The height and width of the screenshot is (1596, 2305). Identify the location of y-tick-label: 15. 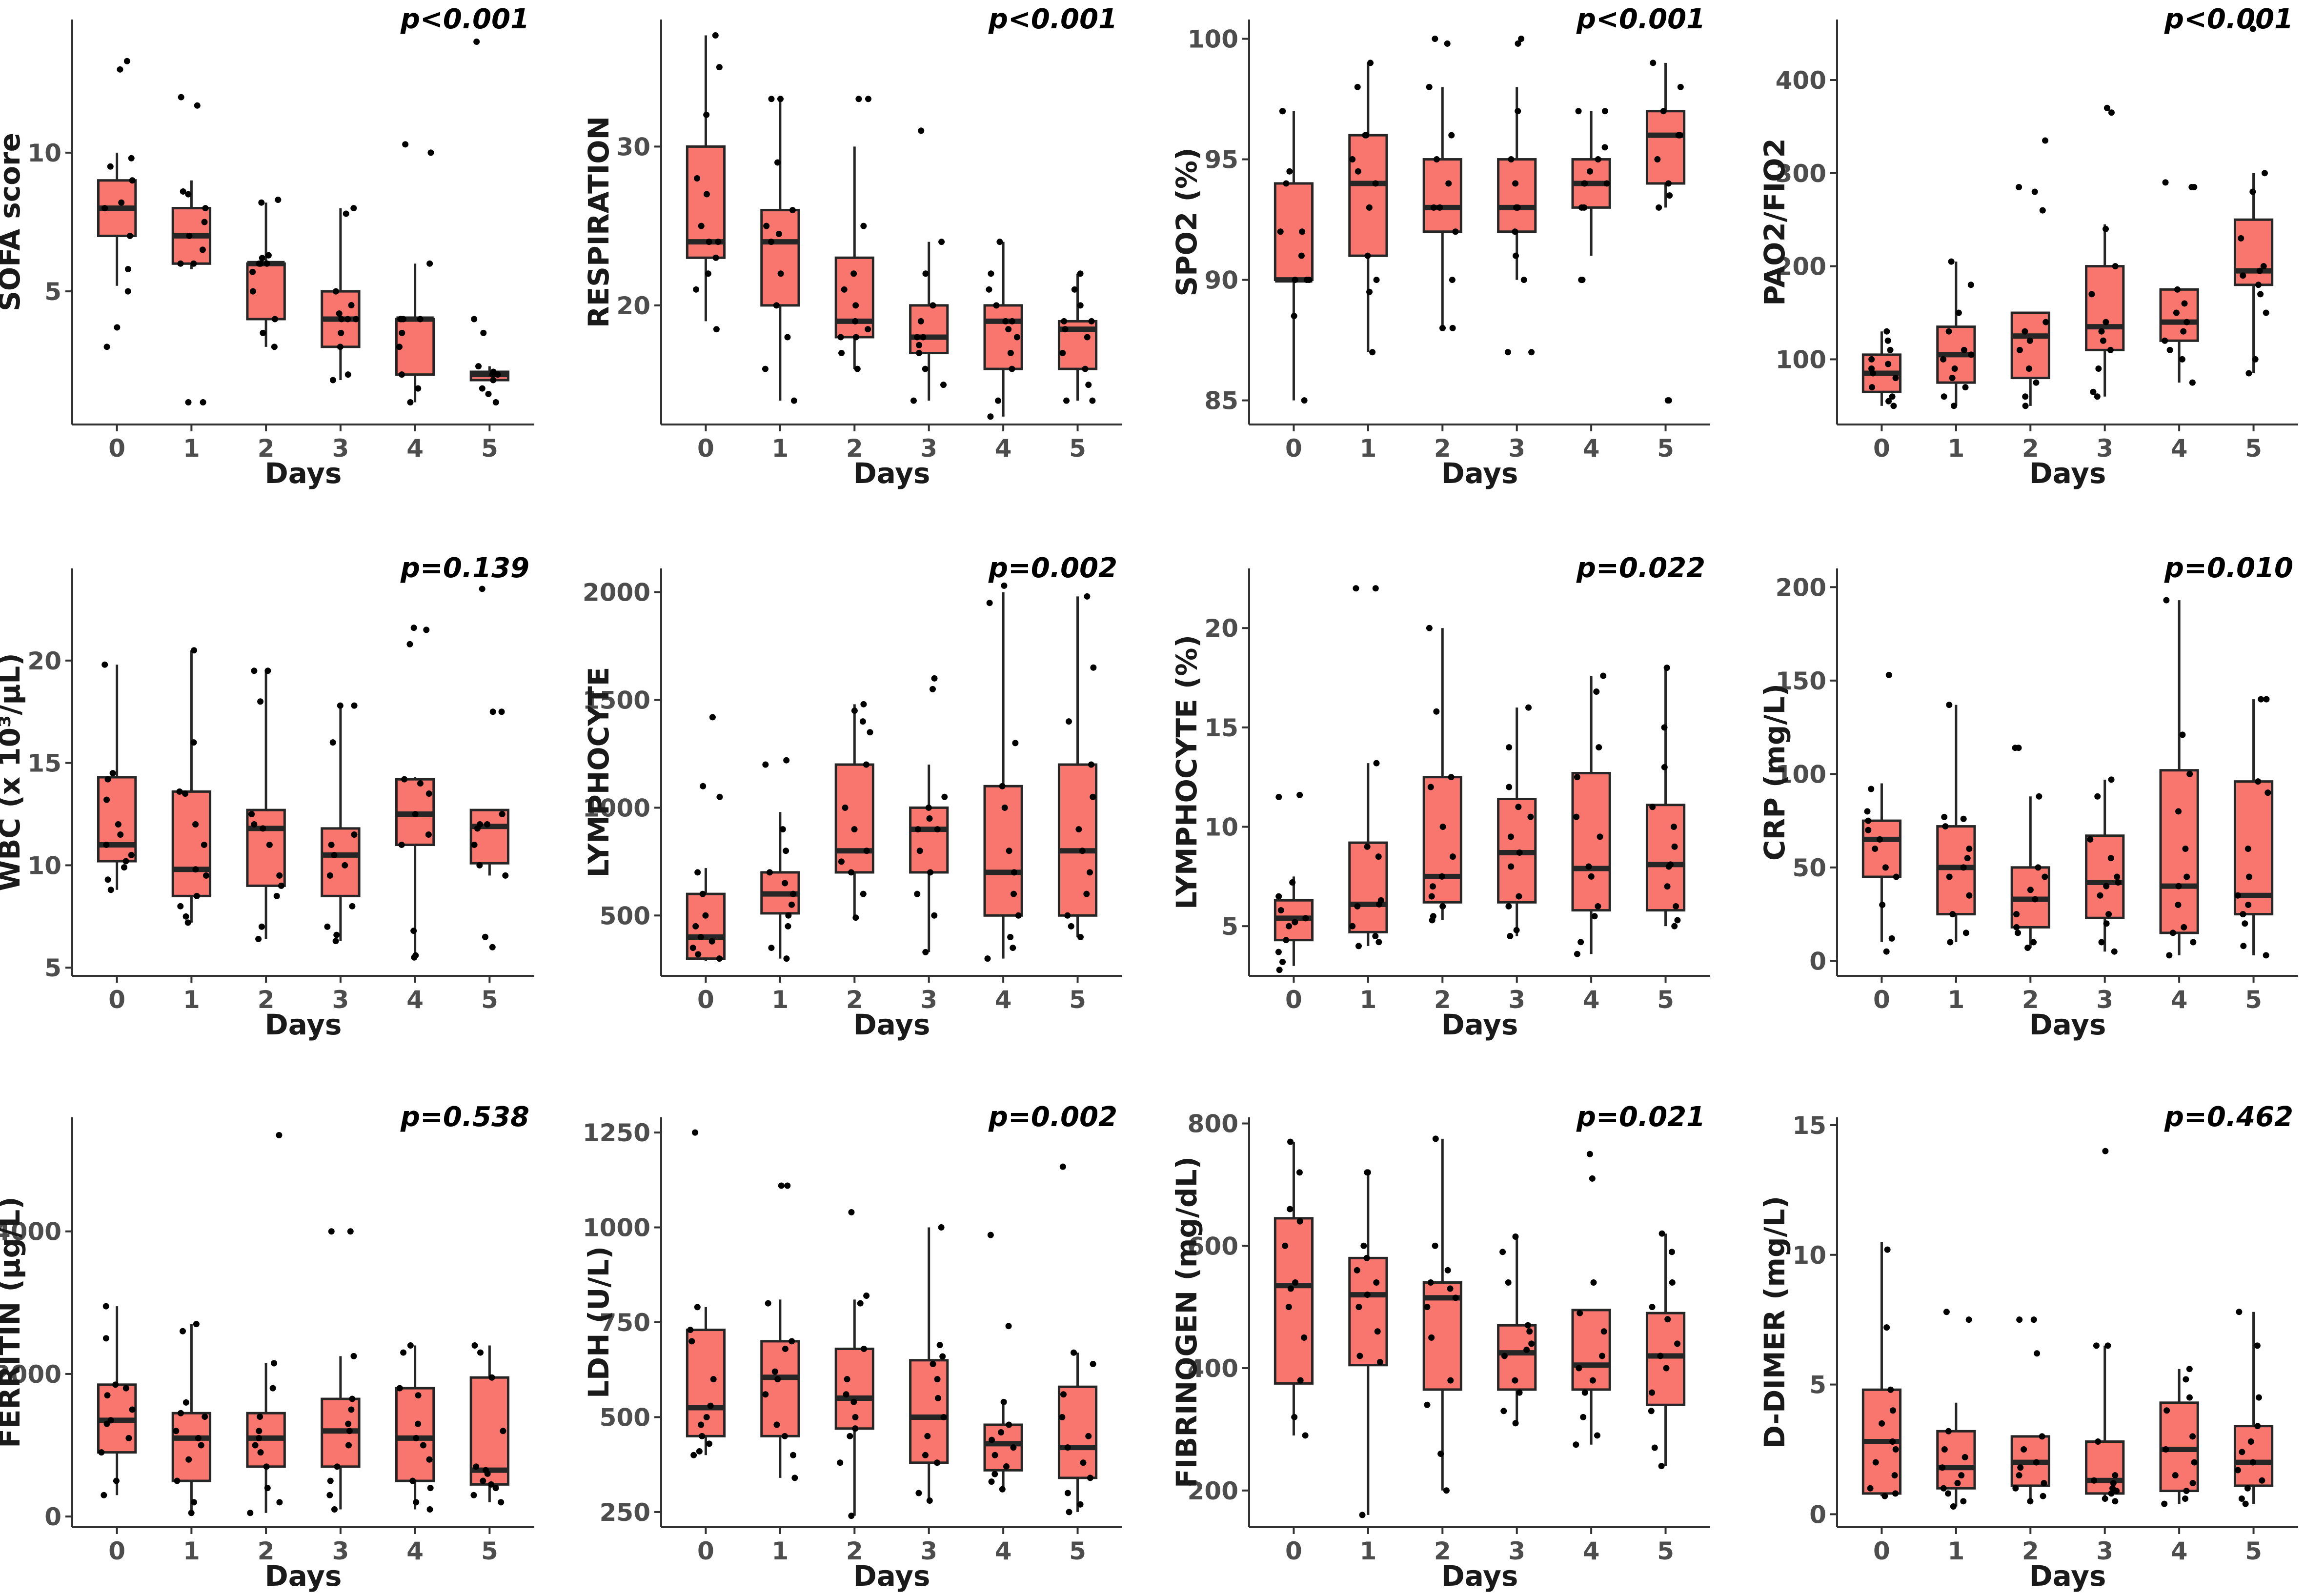
(1809, 1125).